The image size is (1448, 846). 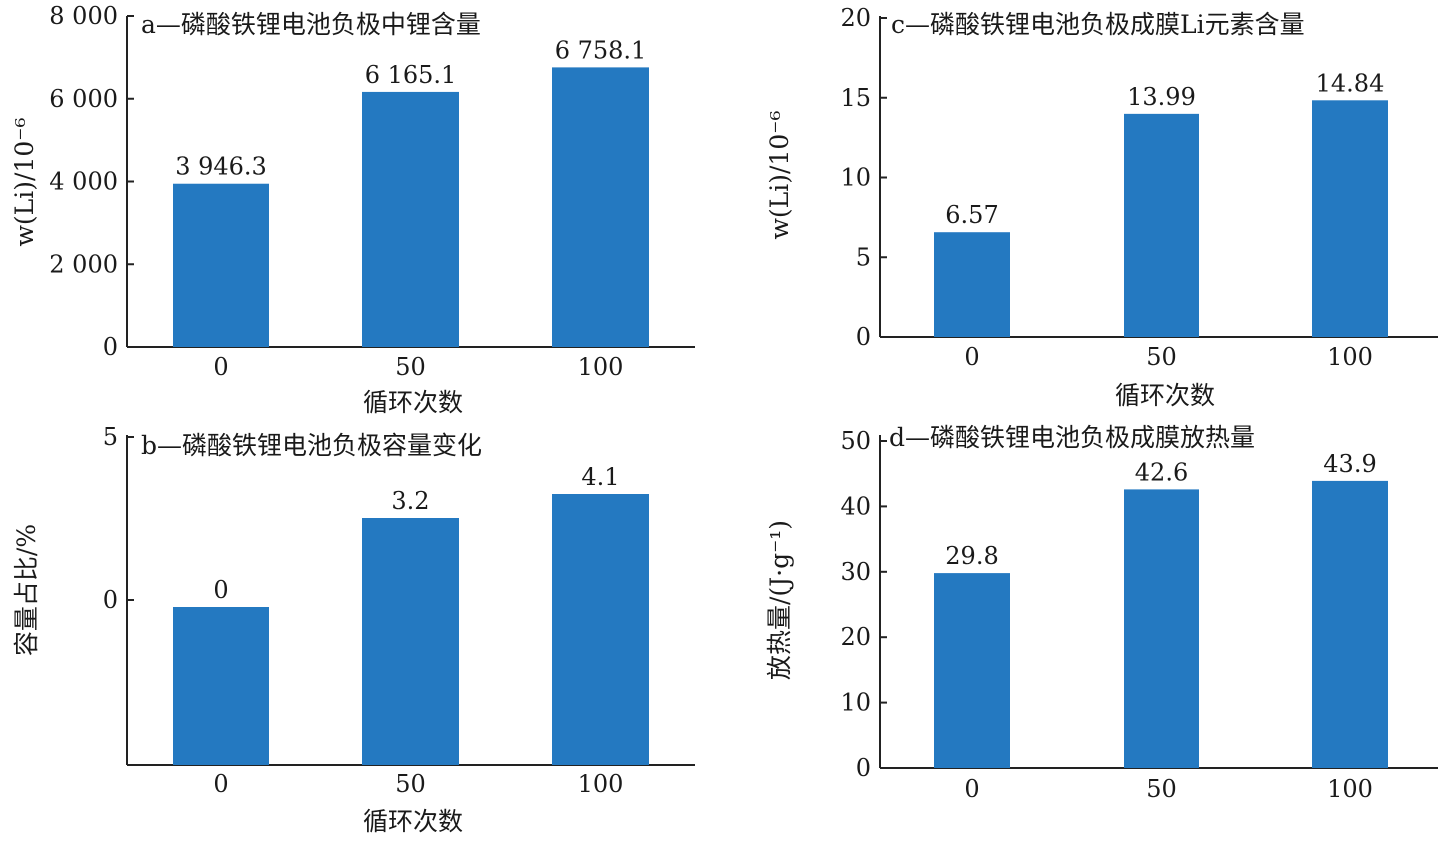 What do you see at coordinates (410, 501) in the screenshot?
I see `bar-value-label: 3.2` at bounding box center [410, 501].